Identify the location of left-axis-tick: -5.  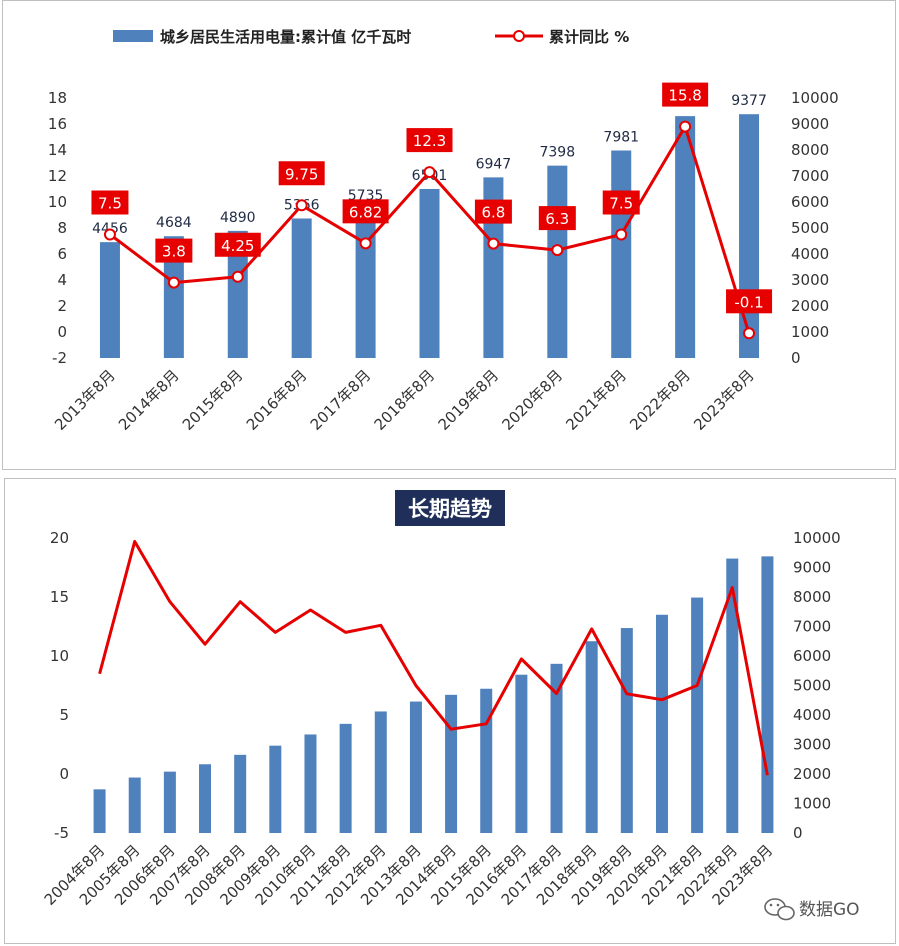
(61, 833).